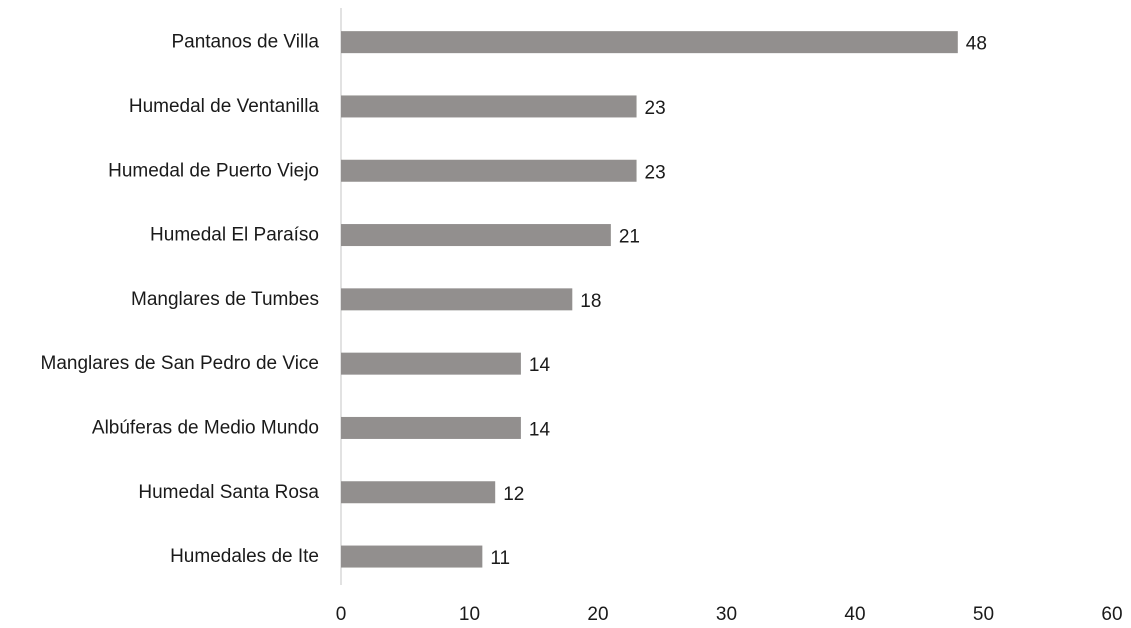 This screenshot has height=628, width=1131. I want to click on x-tick-label: 60, so click(1111, 614).